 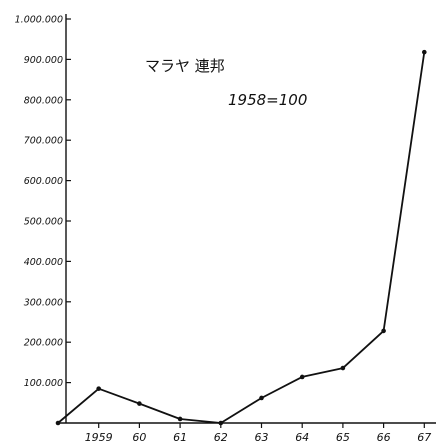 I want to click on y-tick-label: 400.000, so click(x=43, y=262).